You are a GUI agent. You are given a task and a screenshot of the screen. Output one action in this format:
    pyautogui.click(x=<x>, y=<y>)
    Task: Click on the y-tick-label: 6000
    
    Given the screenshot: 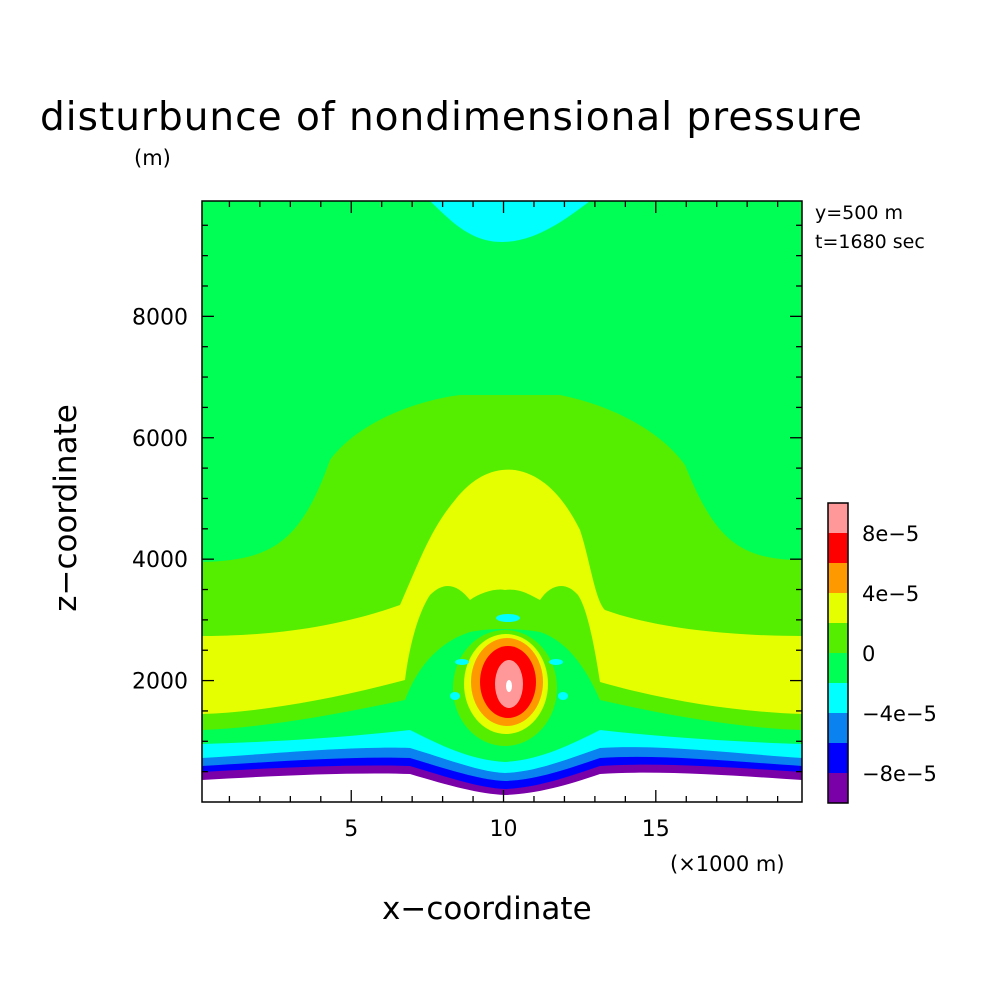 What is the action you would take?
    pyautogui.click(x=160, y=439)
    